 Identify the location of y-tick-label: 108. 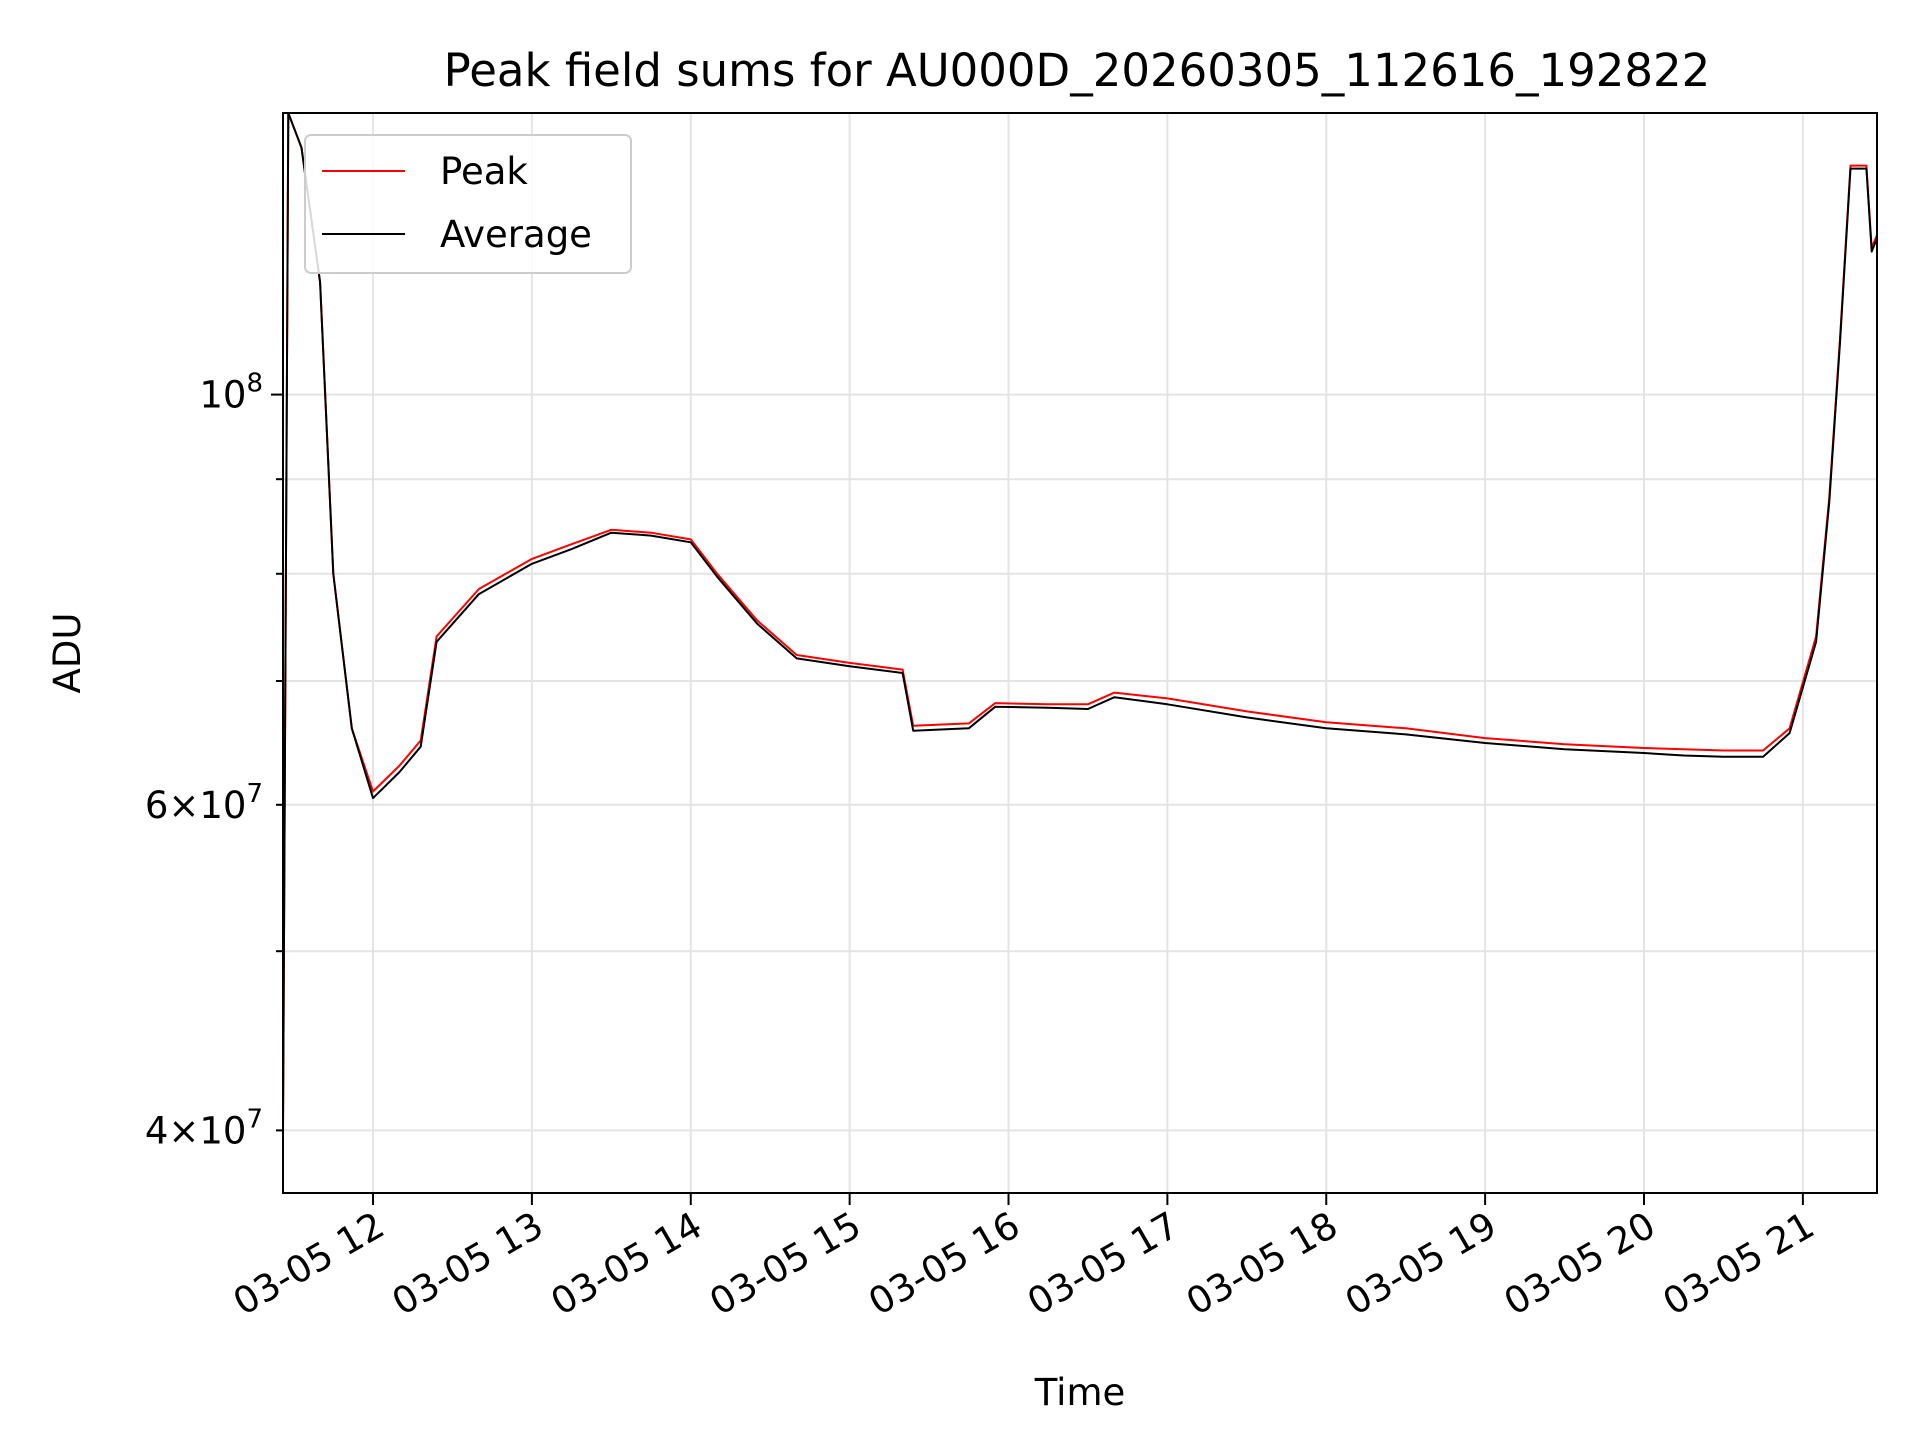
(231, 393).